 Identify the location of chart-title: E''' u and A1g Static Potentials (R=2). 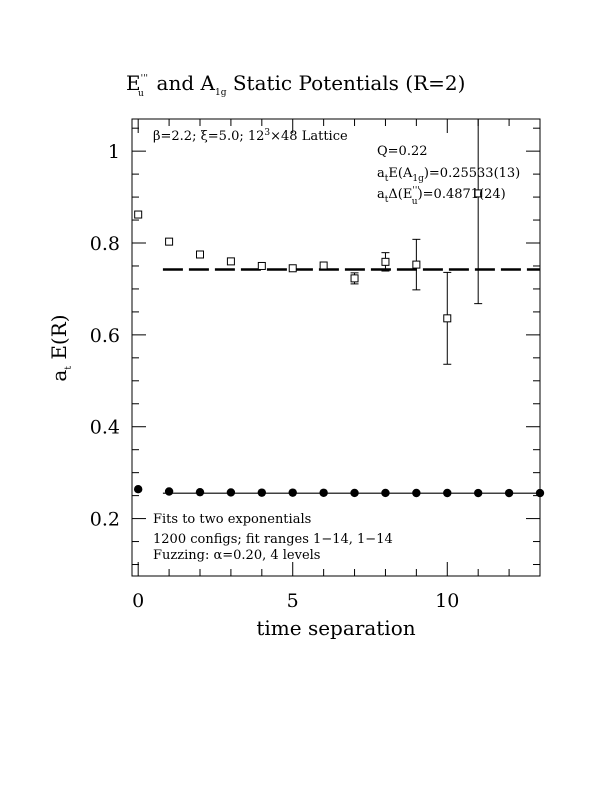
(295, 85).